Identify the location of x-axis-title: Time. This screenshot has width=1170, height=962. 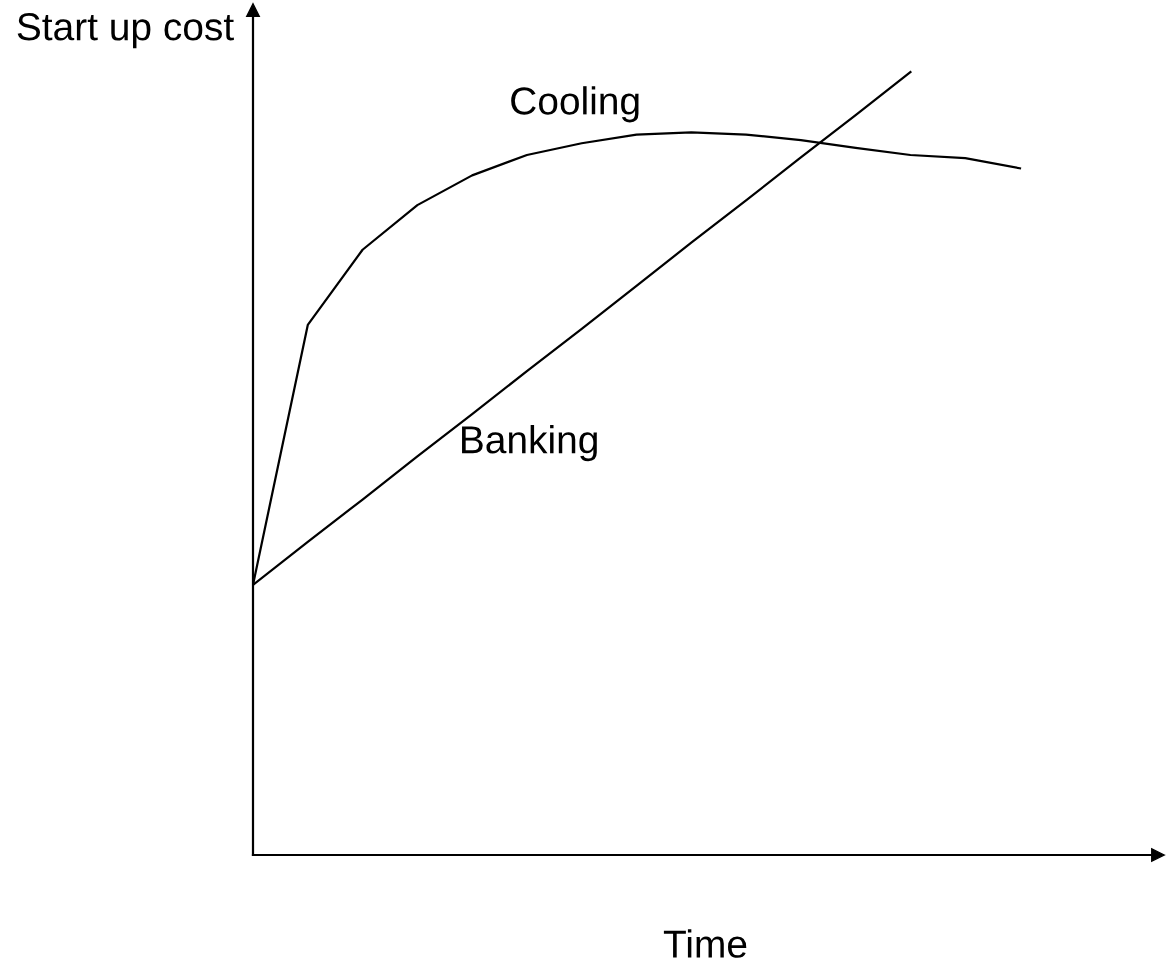
(705, 943).